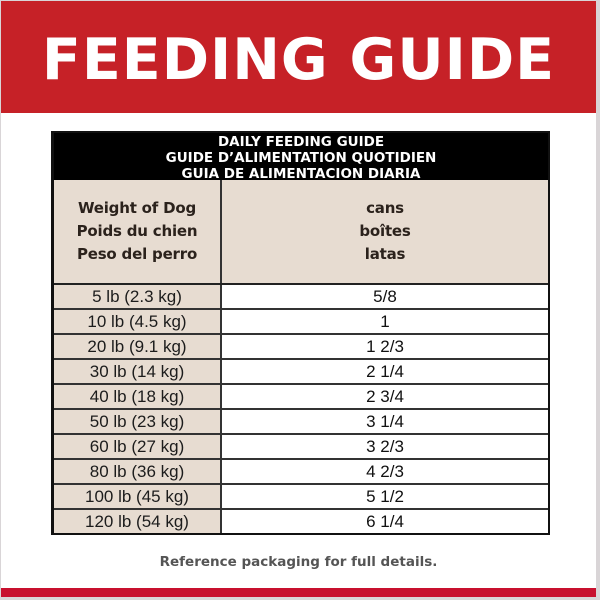  Describe the element at coordinates (138, 321) in the screenshot. I see `weight-cell: 10 lb (4.5 kg)` at that location.